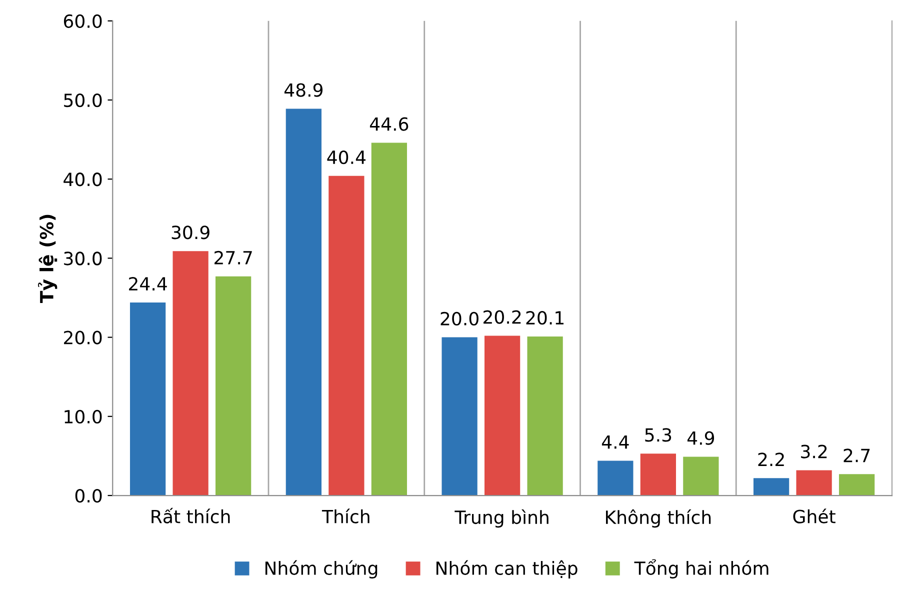 Image resolution: width=901 pixels, height=597 pixels. I want to click on y-tick-label: 0.0, so click(88, 495).